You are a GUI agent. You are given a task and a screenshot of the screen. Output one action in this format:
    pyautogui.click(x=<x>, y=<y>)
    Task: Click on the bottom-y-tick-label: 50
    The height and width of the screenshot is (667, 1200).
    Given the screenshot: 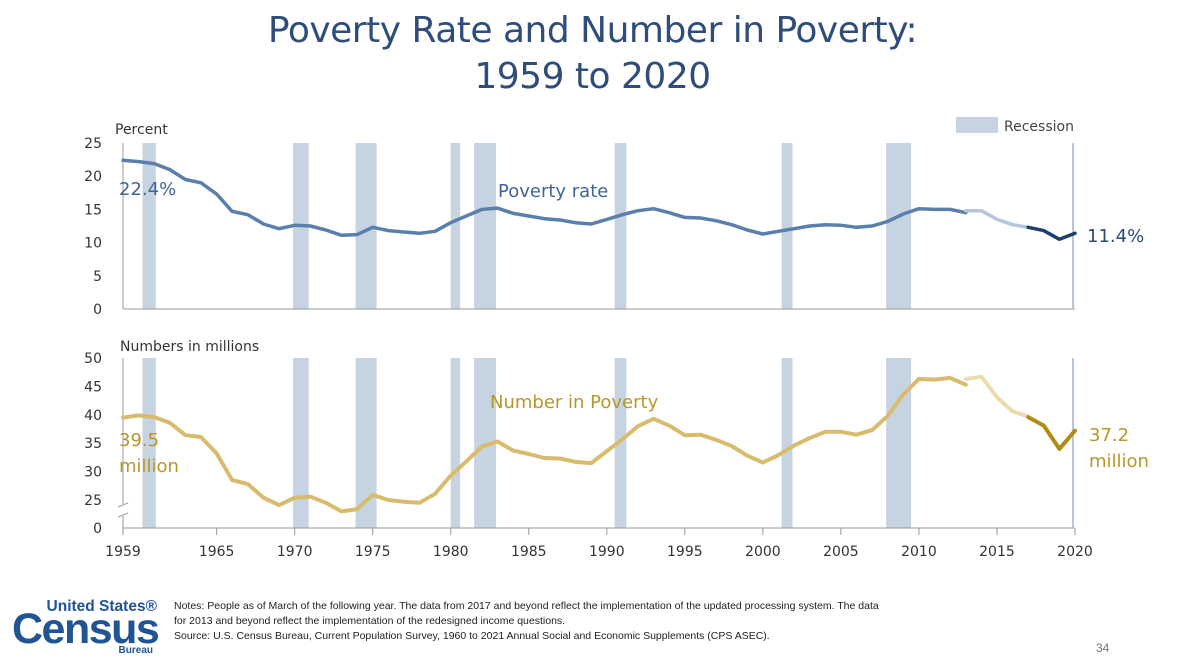 What is the action you would take?
    pyautogui.click(x=93, y=359)
    